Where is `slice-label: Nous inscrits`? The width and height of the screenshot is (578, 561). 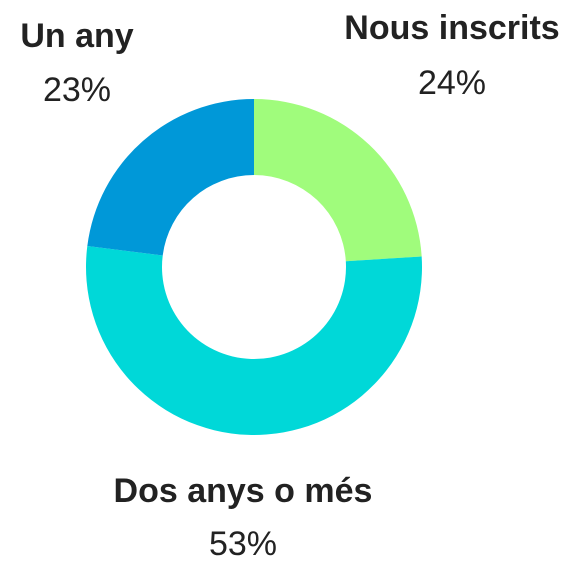 slice-label: Nous inscrits is located at coordinates (451, 28).